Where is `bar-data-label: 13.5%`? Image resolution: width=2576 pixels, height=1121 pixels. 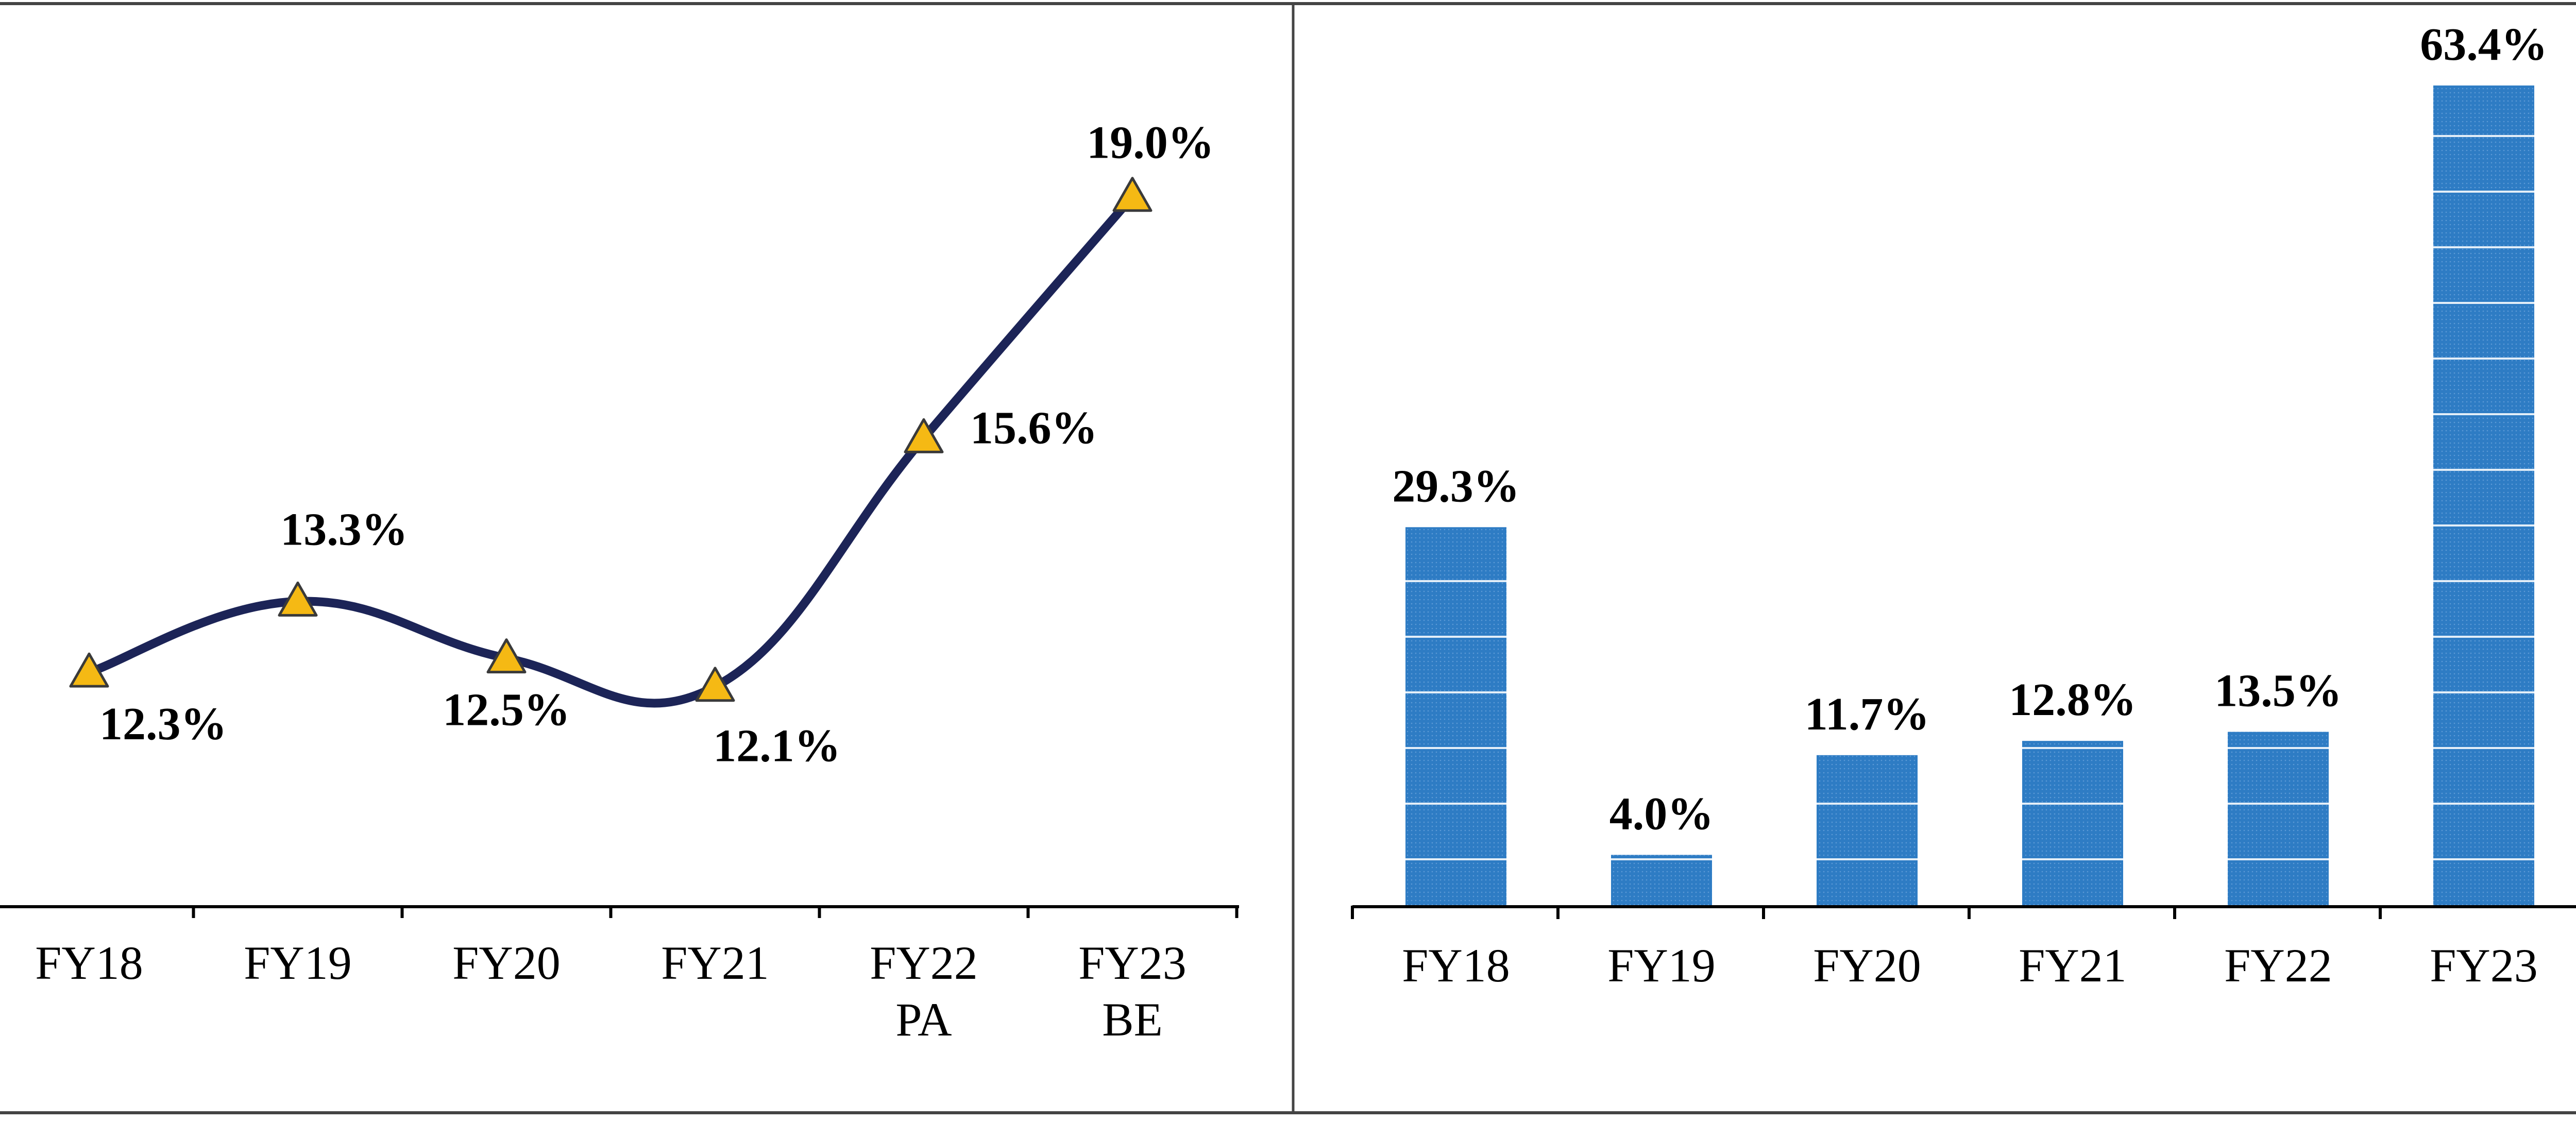
bar-data-label: 13.5% is located at coordinates (2278, 691).